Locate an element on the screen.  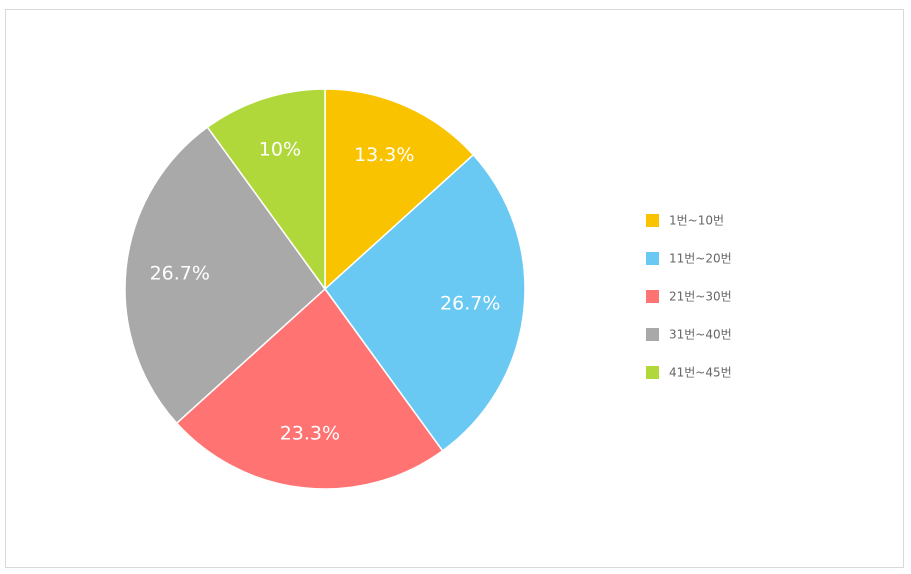
legend-label-3: 21번~30번 is located at coordinates (700, 297).